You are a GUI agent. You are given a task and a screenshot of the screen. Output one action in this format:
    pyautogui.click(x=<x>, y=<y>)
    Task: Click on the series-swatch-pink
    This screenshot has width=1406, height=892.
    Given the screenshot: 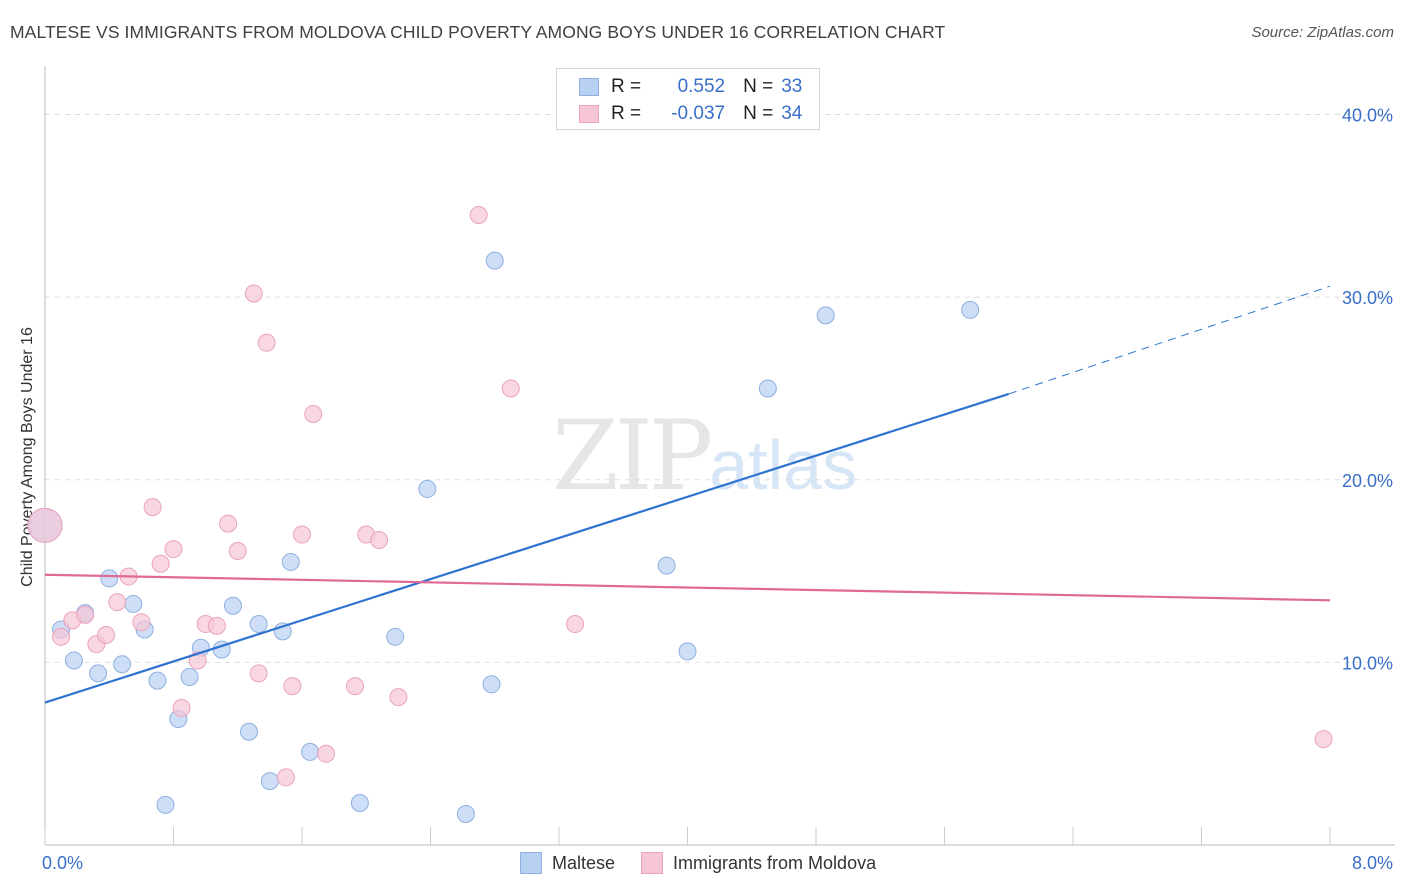 What is the action you would take?
    pyautogui.click(x=652, y=863)
    